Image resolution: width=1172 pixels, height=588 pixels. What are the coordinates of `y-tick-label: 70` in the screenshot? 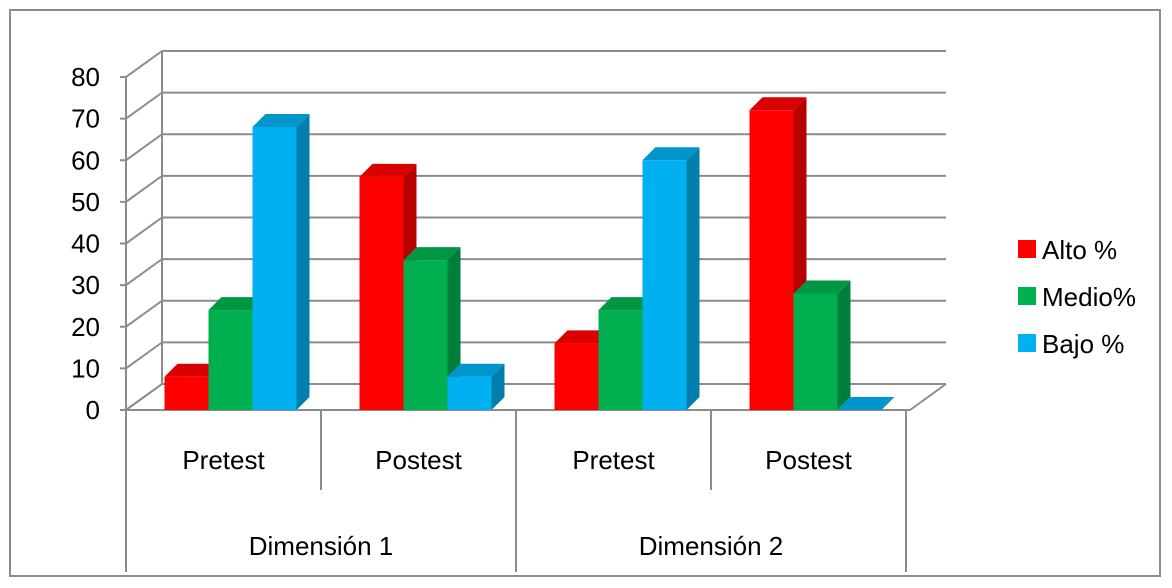 It's located at (85, 119).